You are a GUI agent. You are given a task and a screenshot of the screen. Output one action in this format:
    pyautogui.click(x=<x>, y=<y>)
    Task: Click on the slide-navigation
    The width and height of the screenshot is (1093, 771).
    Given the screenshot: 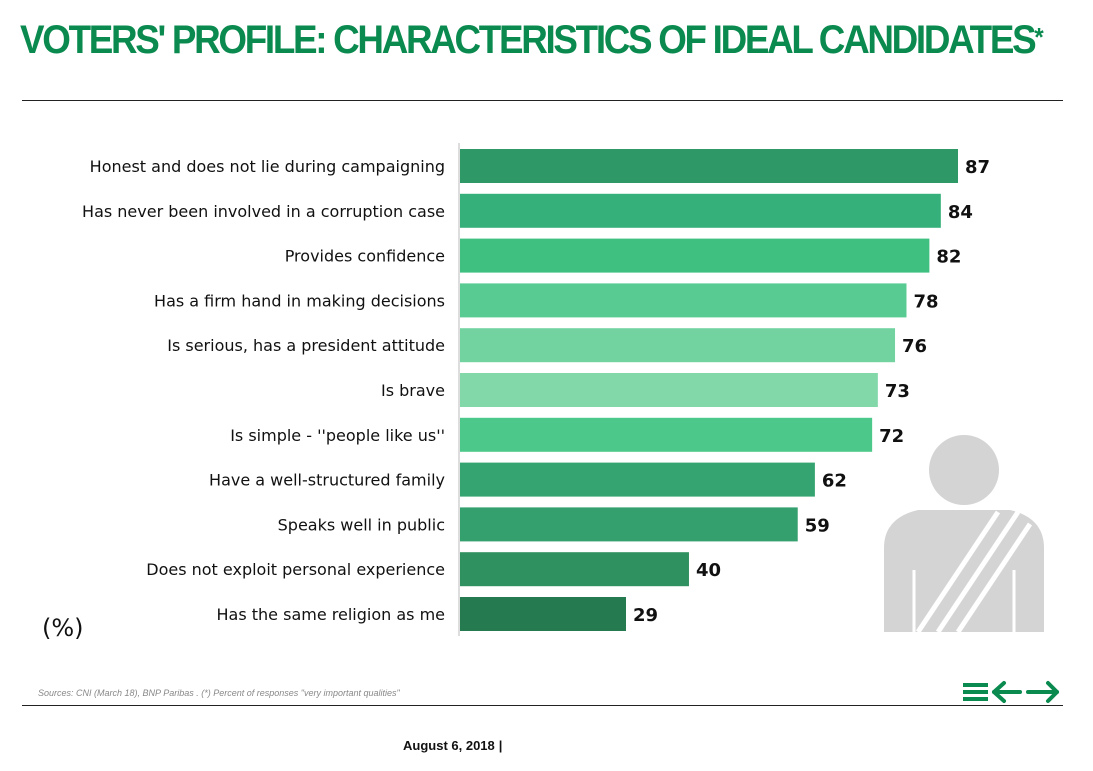 What is the action you would take?
    pyautogui.click(x=1012, y=693)
    